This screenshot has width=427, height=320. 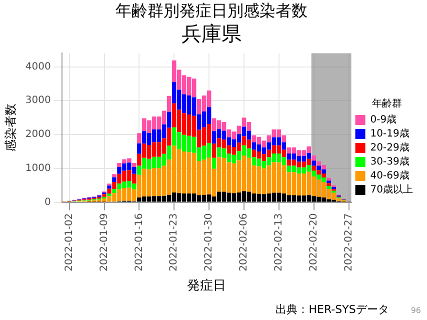 I want to click on chart-title: 年齢群別発症日別感染者数, so click(x=212, y=10).